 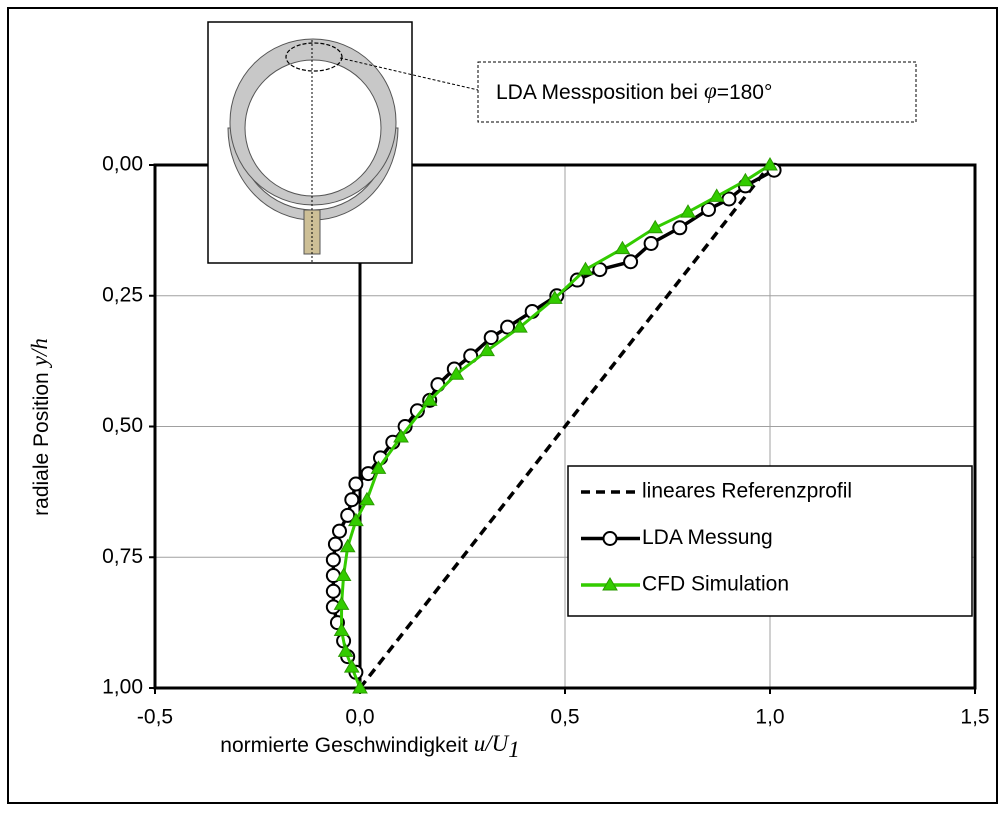 What do you see at coordinates (710, 90) in the screenshot?
I see `annotation-symbol: φ` at bounding box center [710, 90].